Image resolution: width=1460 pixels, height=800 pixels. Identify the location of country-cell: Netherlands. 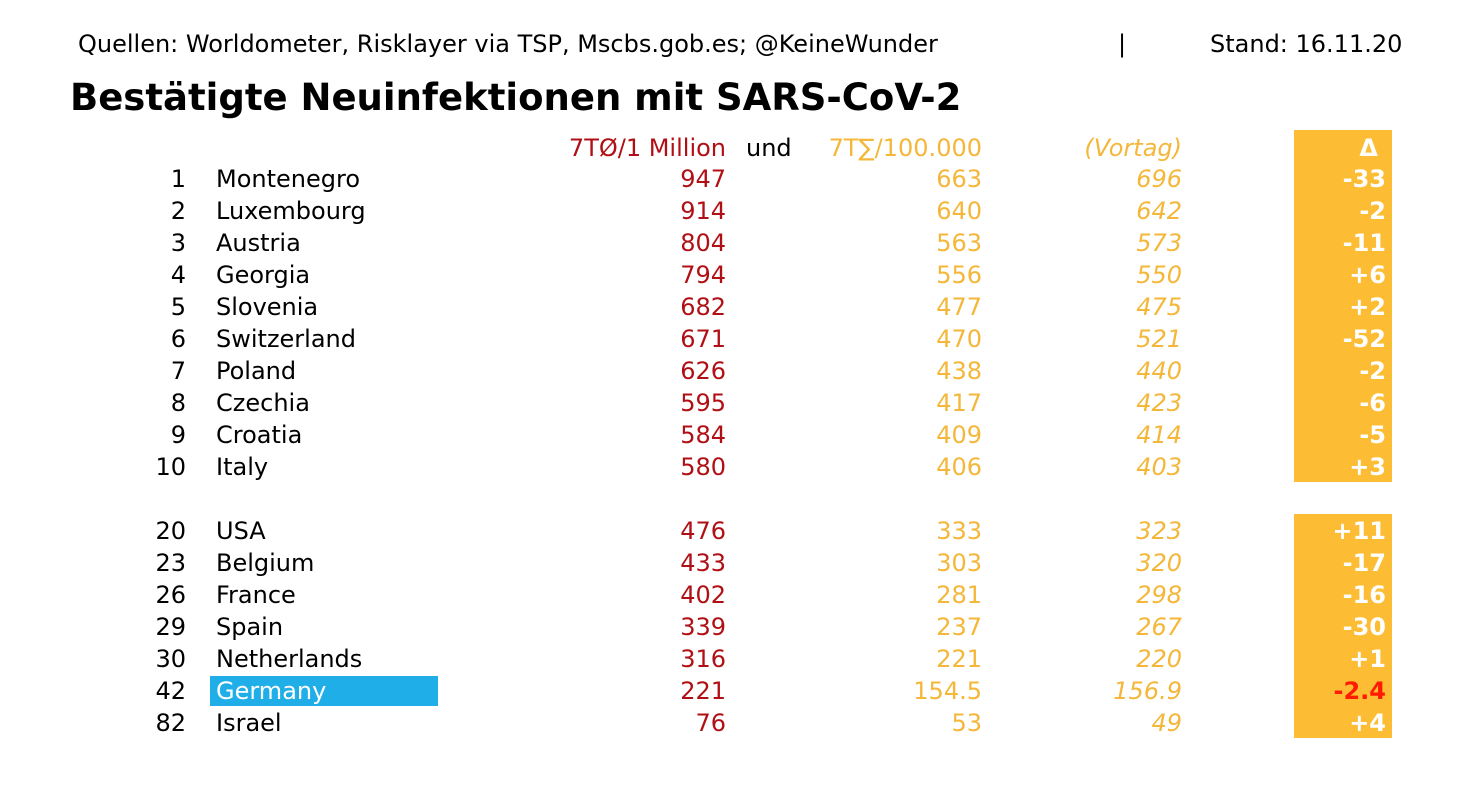
(289, 659).